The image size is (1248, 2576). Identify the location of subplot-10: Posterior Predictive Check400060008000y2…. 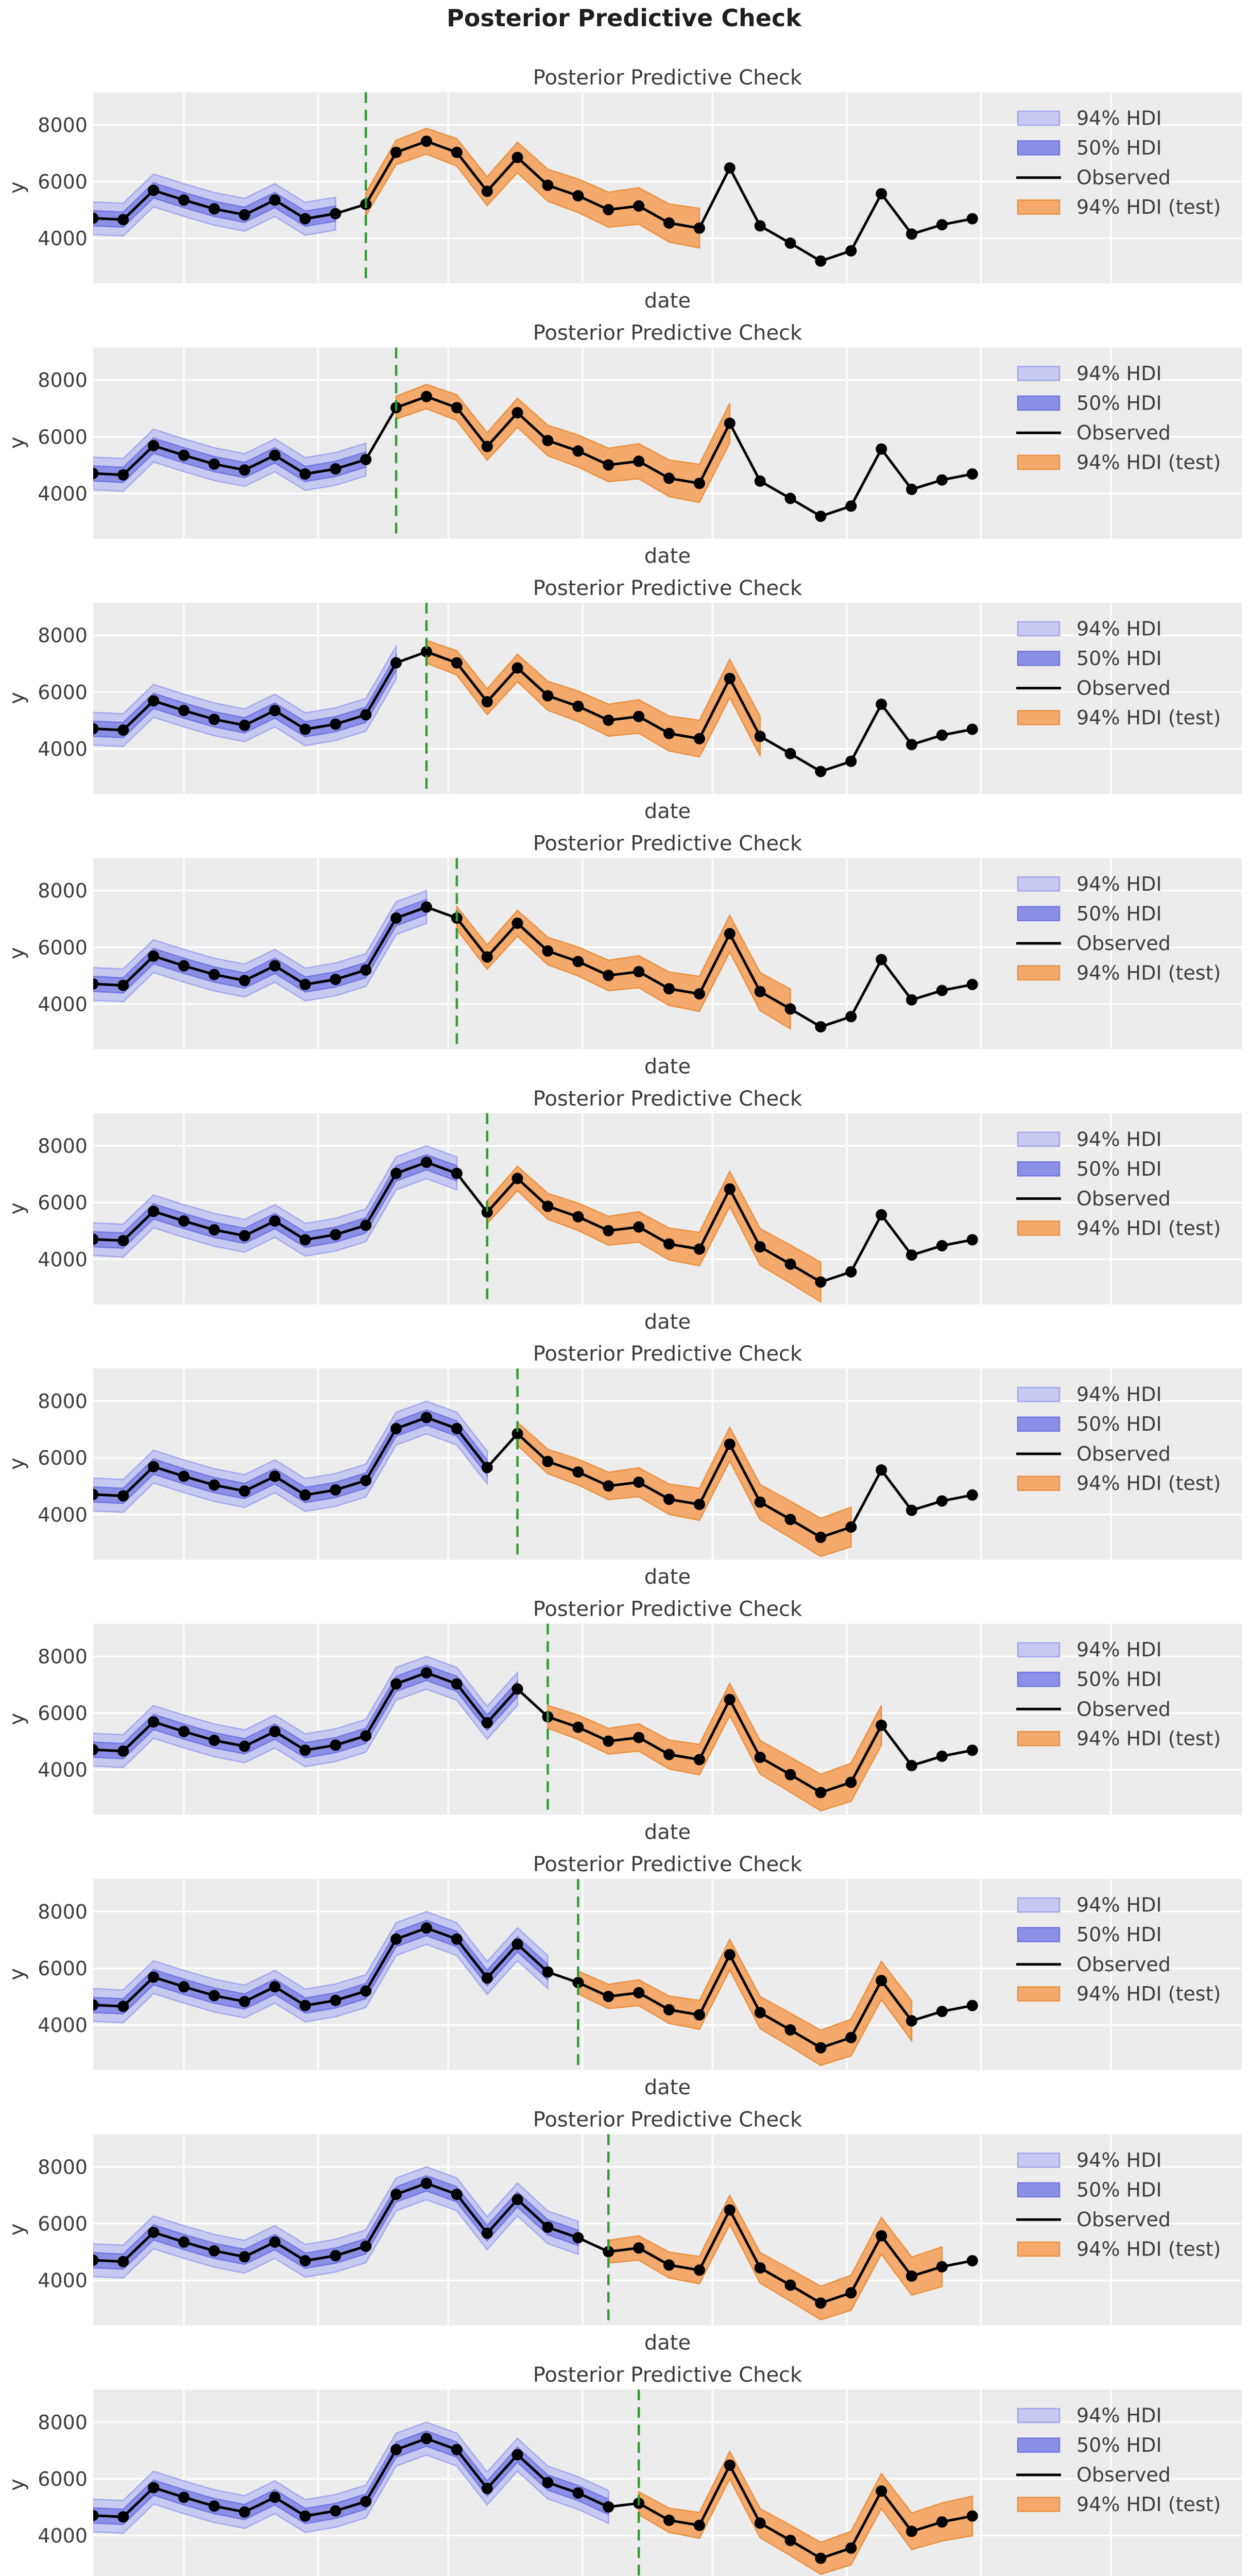
(623, 2470).